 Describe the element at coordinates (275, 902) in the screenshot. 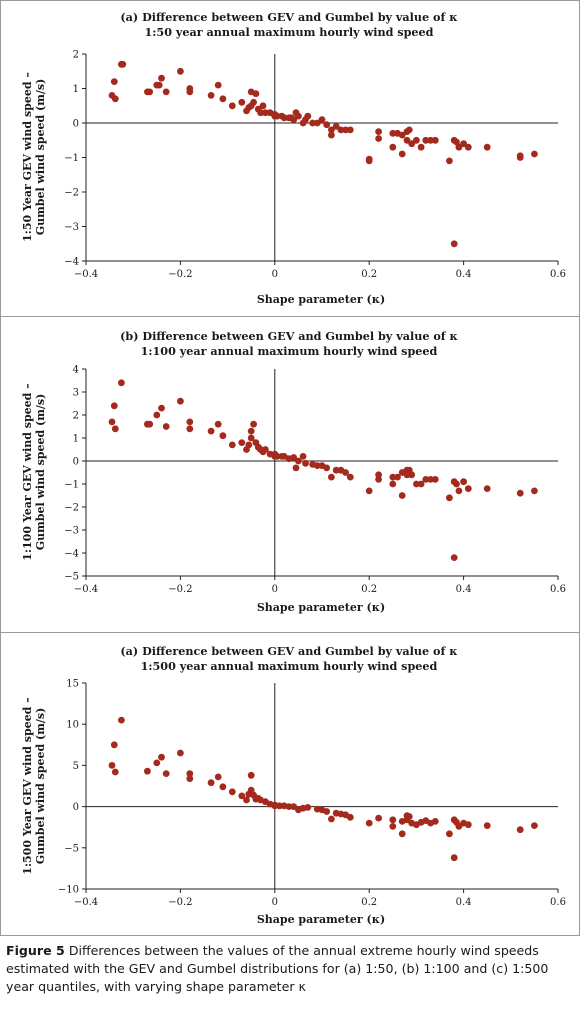

I see `x-tick-label: 0` at that location.